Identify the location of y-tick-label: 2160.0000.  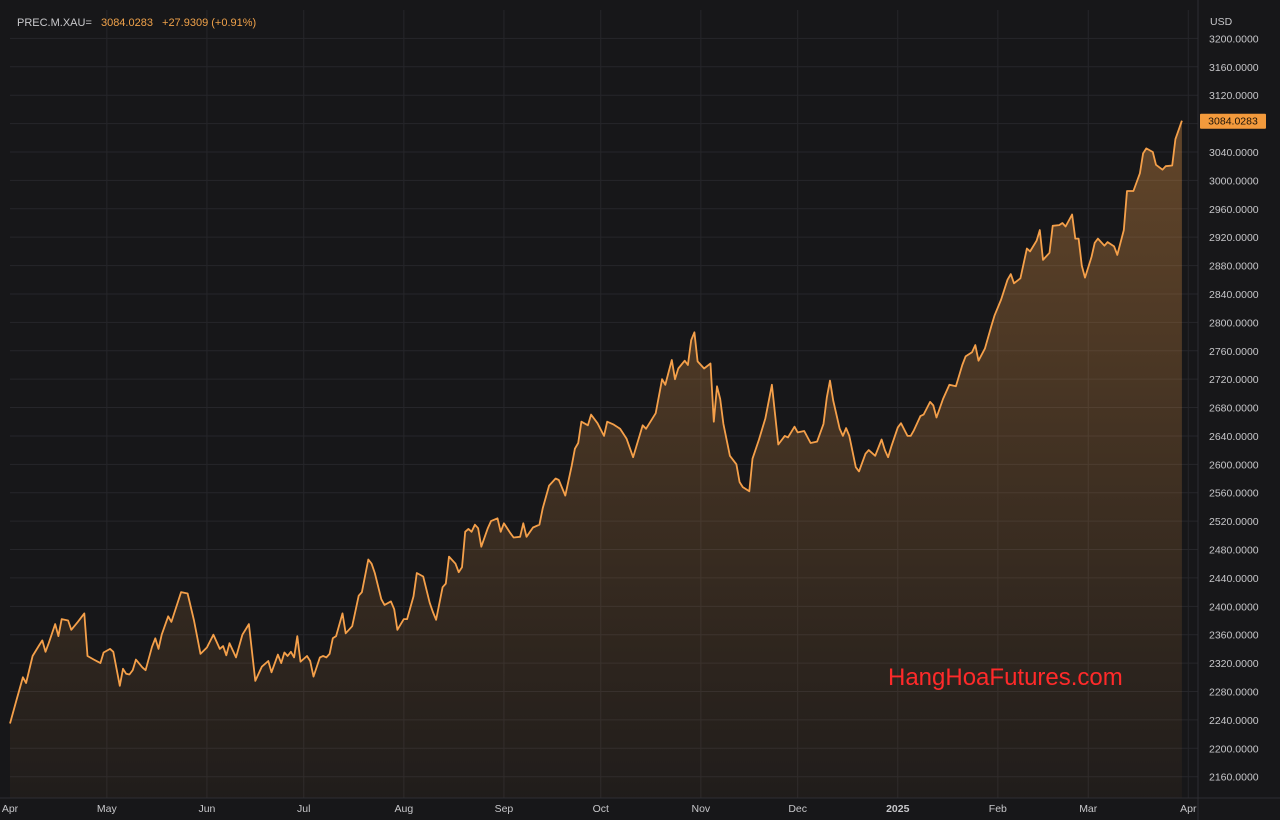
(1234, 778).